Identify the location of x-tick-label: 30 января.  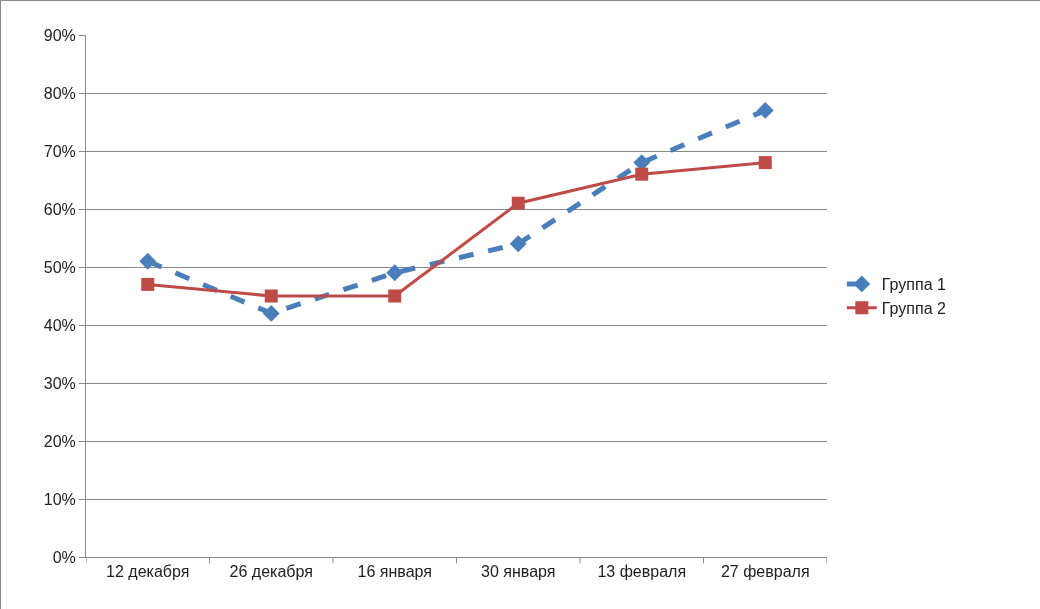
(518, 572).